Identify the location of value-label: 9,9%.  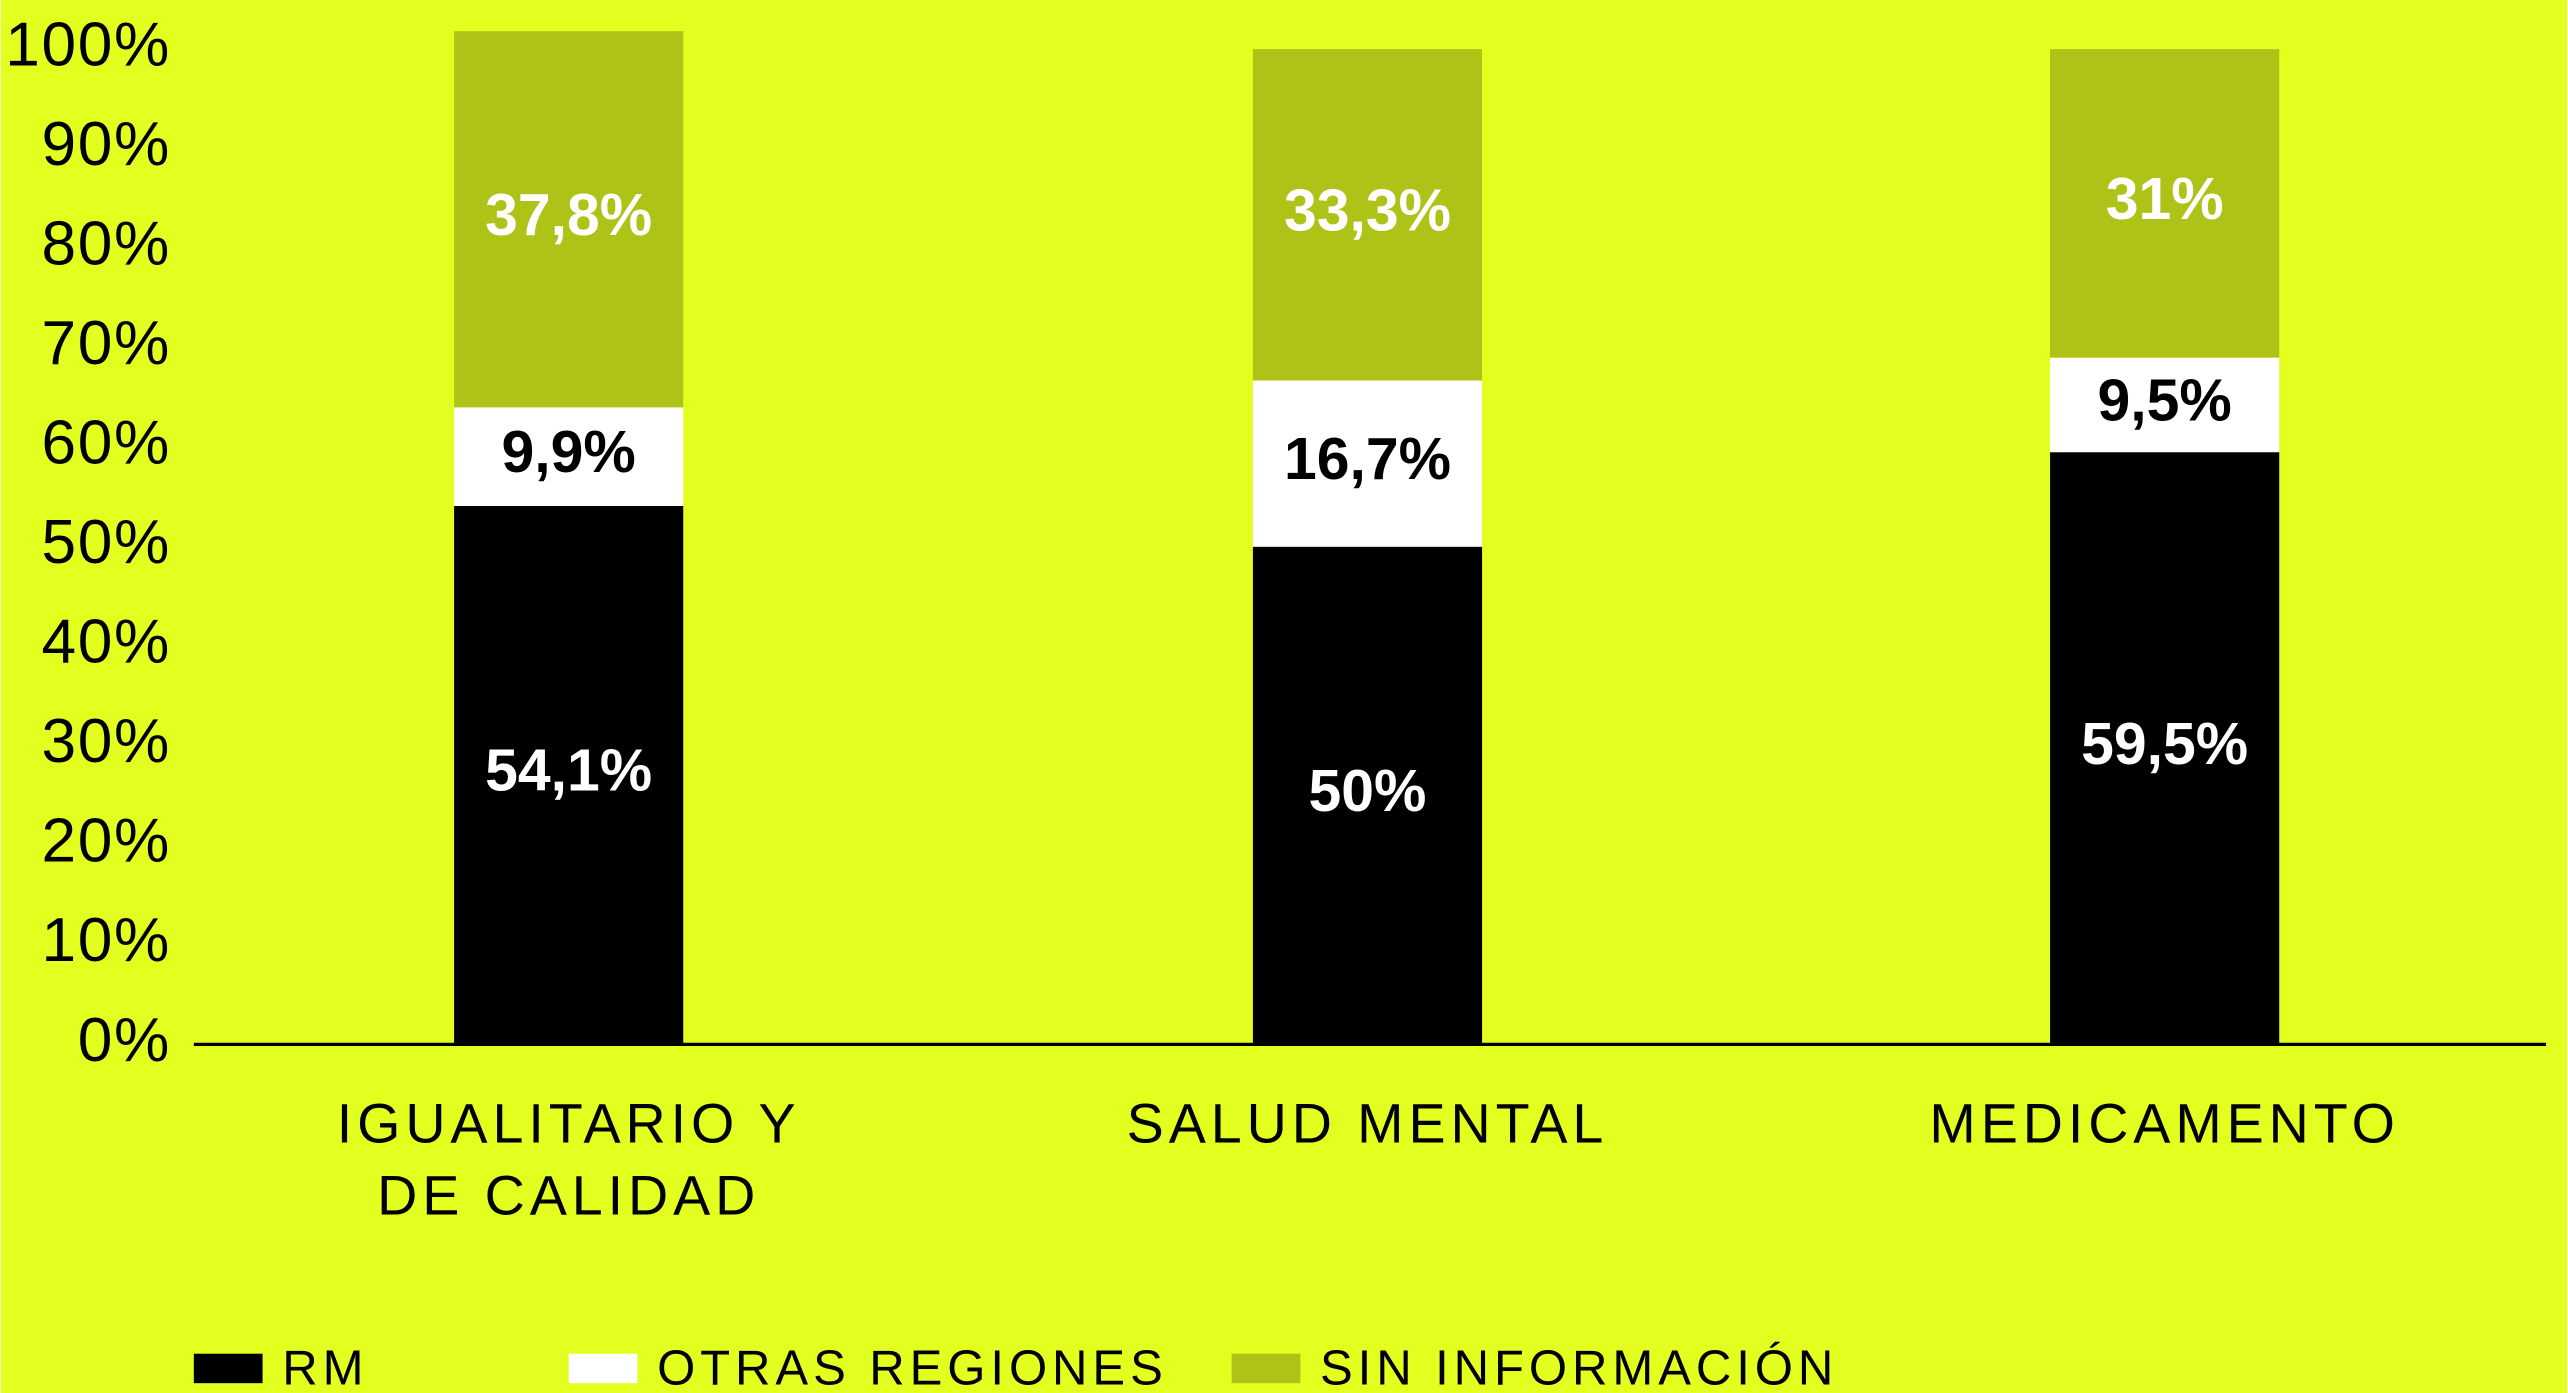
(569, 452).